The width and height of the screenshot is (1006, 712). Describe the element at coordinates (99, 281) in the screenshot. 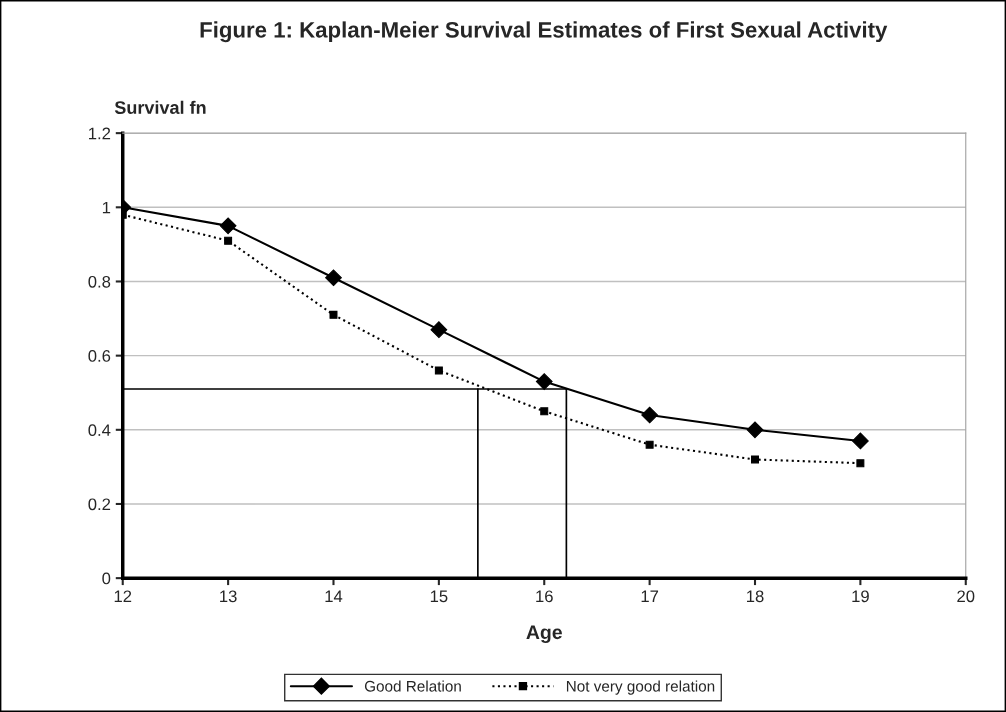

I see `y-tick-label: 0.8` at that location.